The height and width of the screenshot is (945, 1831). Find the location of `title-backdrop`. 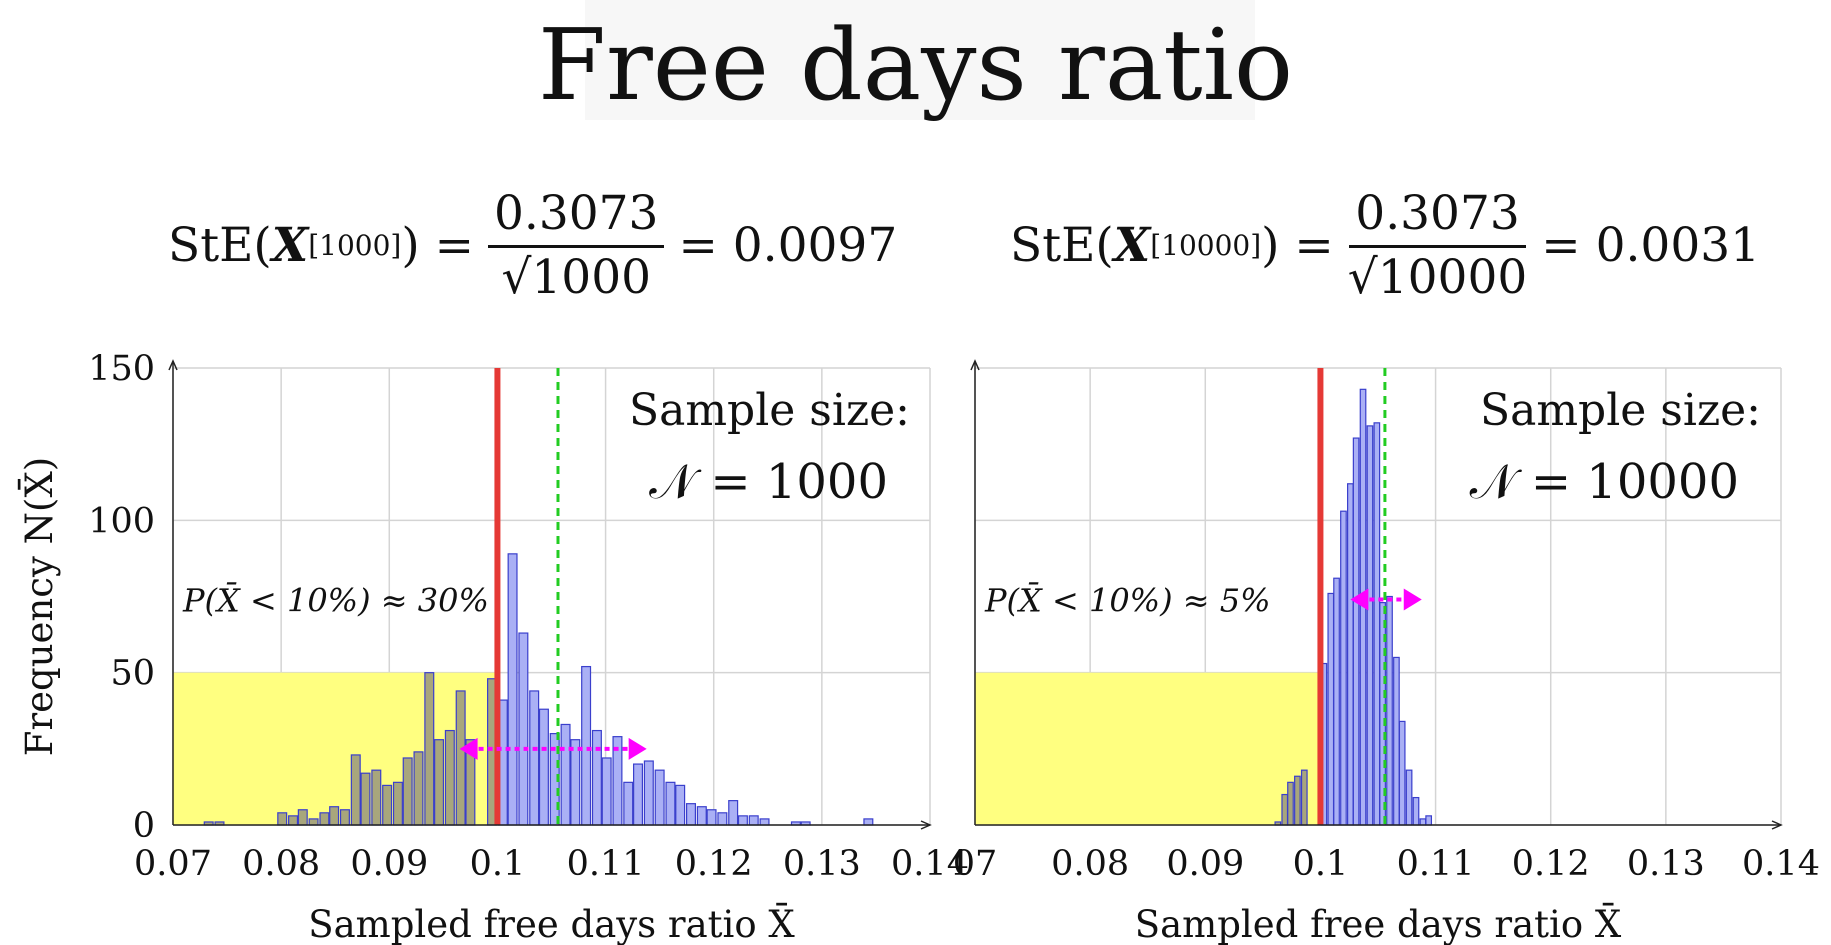

title-backdrop is located at coordinates (920, 60).